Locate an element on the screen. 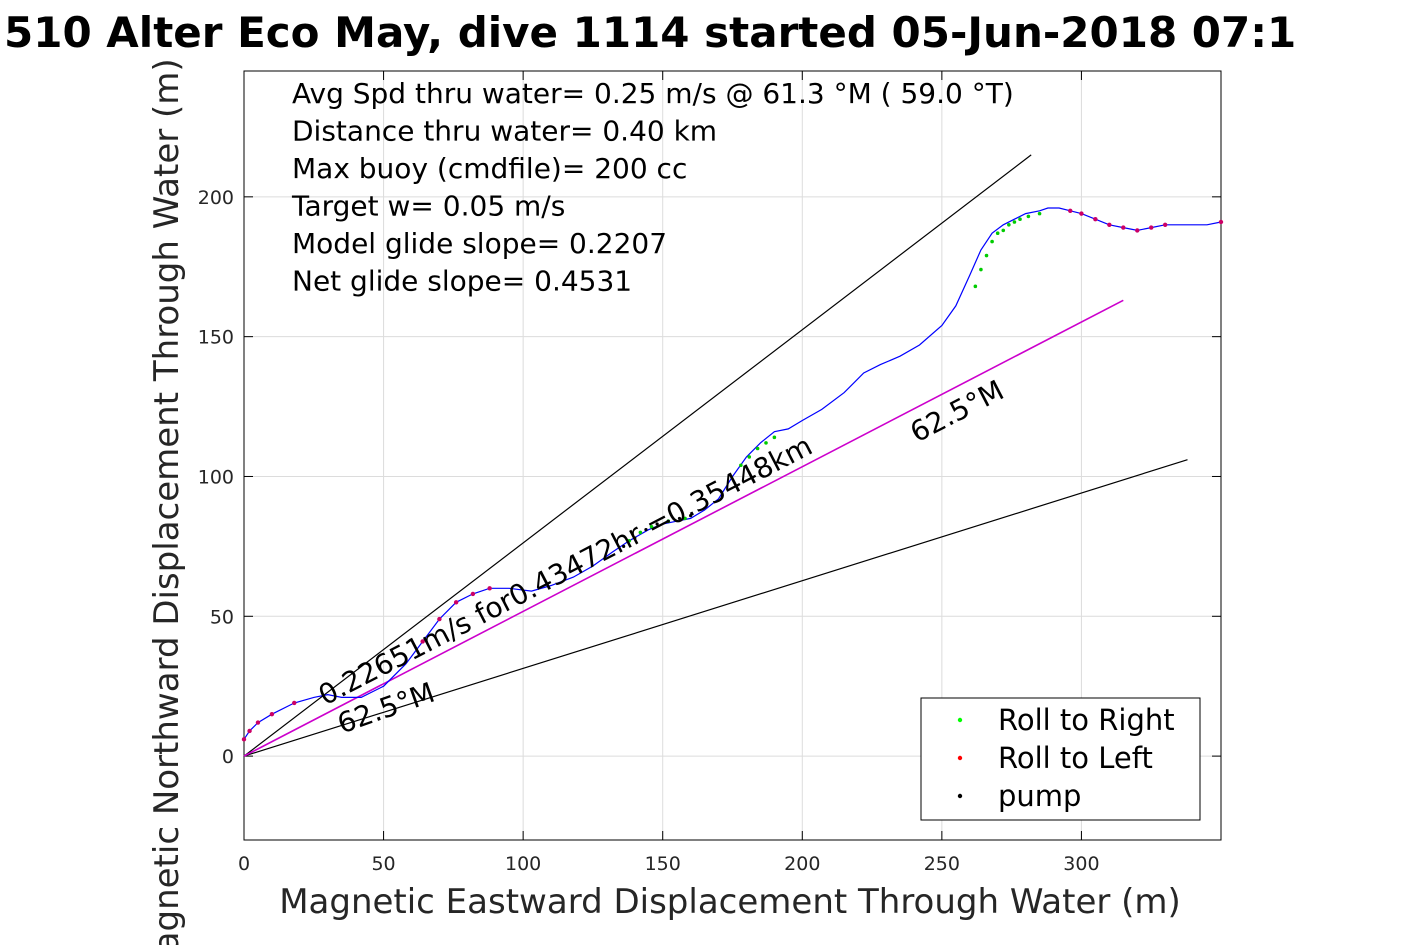 The height and width of the screenshot is (945, 1417). x-tick-label: 300 is located at coordinates (1081, 864).